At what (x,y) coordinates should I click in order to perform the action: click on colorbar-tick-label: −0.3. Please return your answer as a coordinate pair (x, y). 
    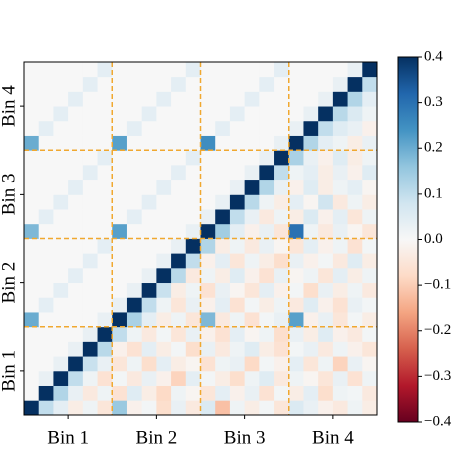
    Looking at the image, I should click on (437, 376).